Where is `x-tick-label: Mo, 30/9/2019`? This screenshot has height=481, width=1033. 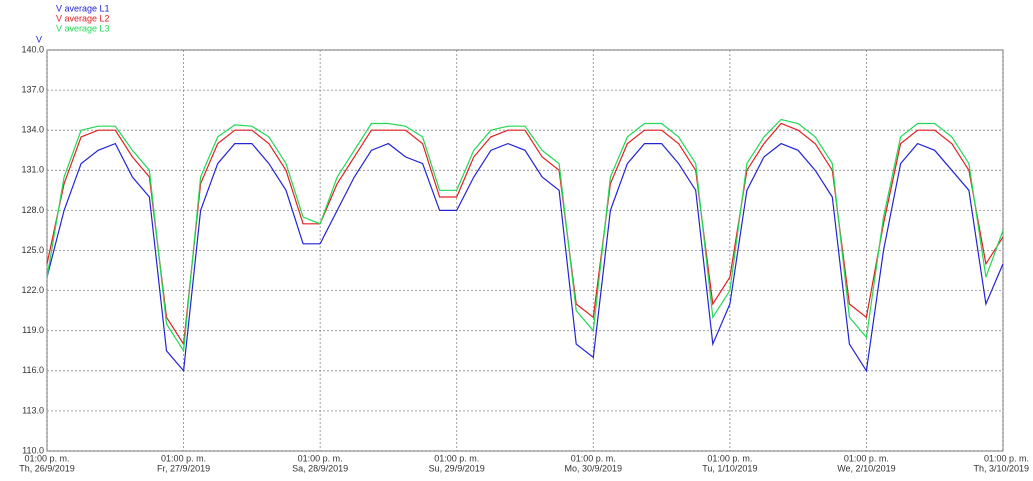 x-tick-label: Mo, 30/9/2019 is located at coordinates (594, 468).